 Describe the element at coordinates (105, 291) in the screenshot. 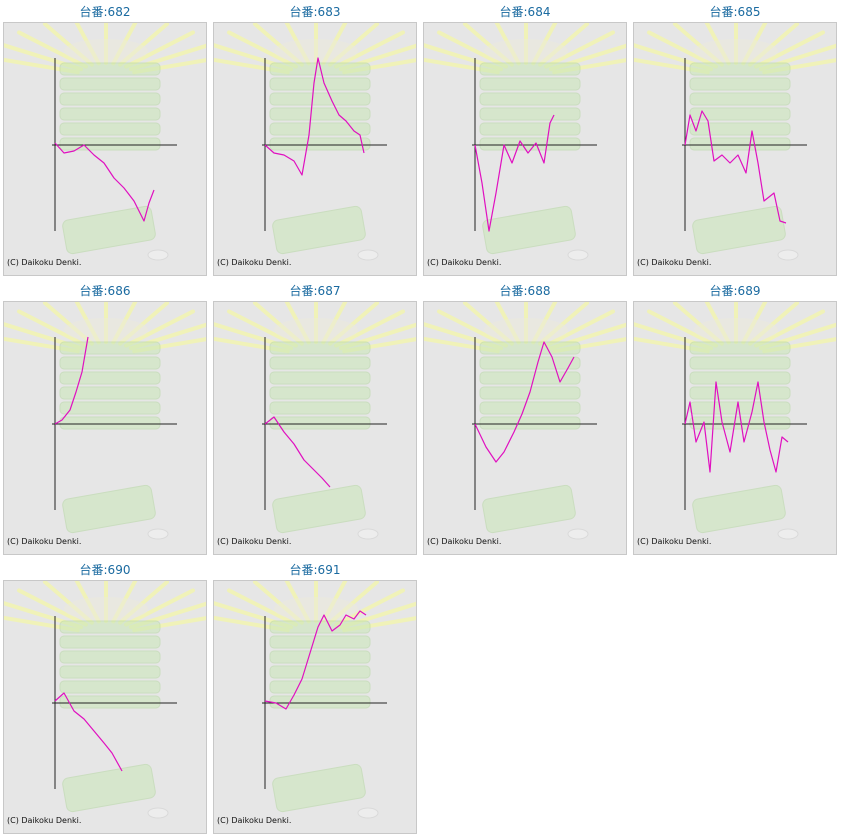

I see `machine-title-link: 台番:686` at that location.